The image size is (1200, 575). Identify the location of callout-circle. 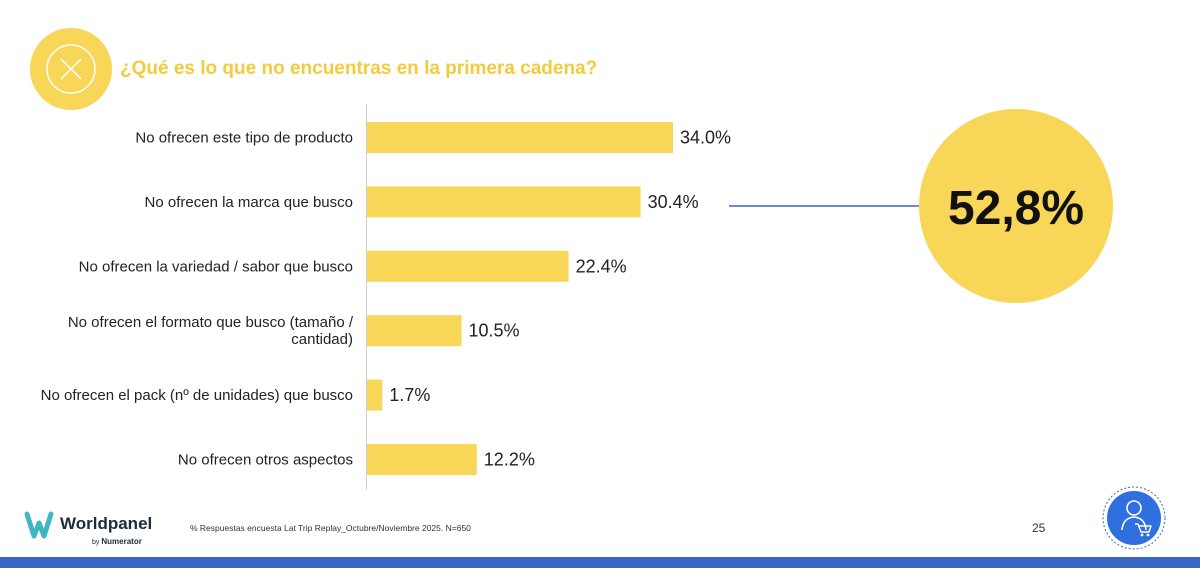
(1016, 206).